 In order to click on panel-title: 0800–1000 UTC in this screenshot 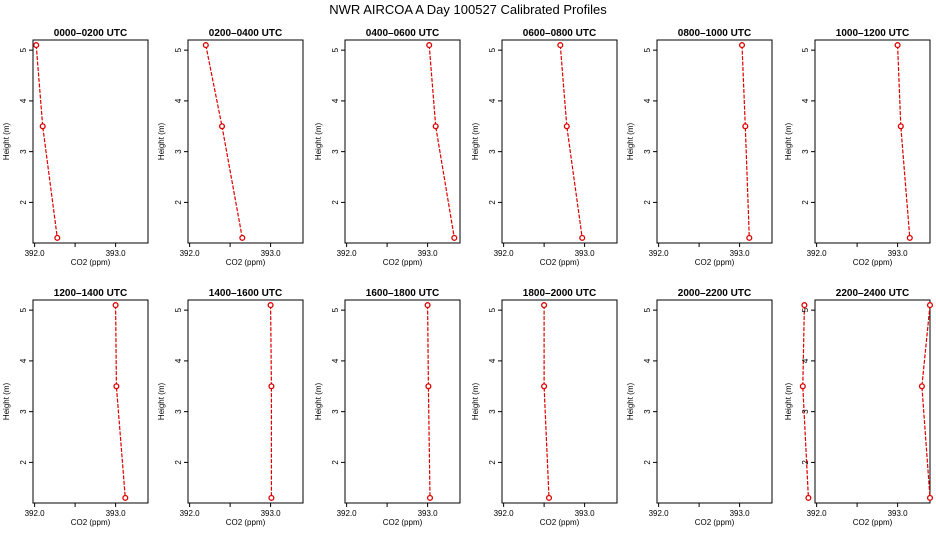, I will do `click(714, 33)`.